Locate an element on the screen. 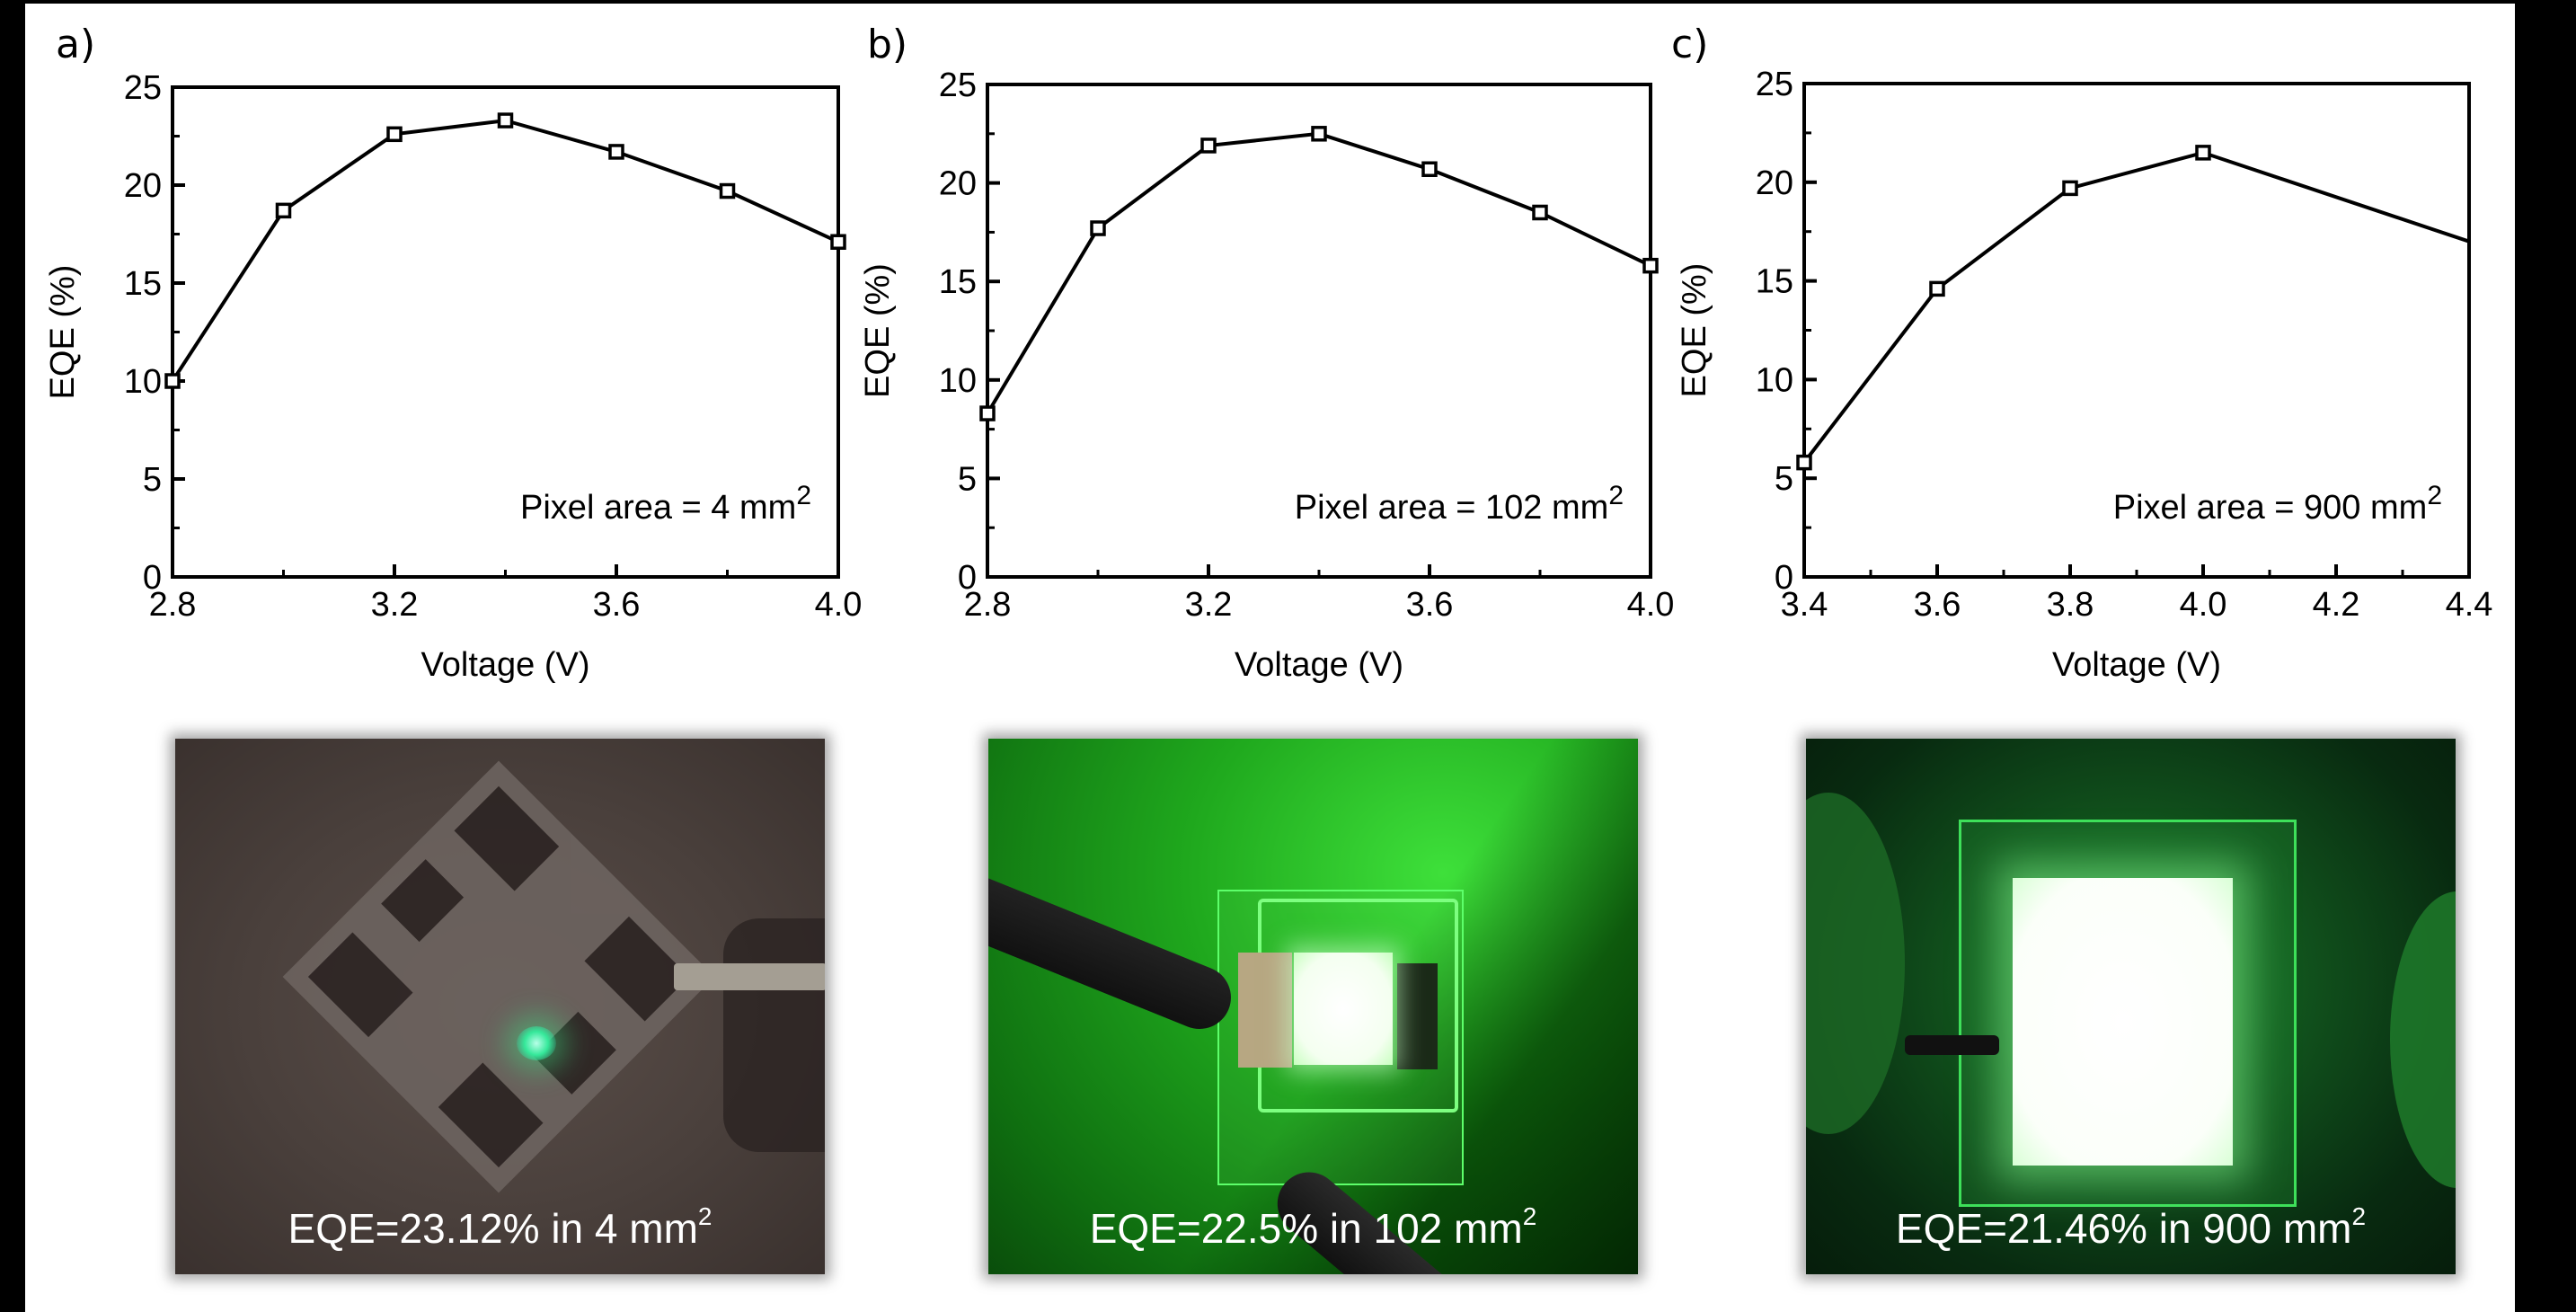  device-photo-900mm2: EQE=21.46% in 900 mm2 is located at coordinates (2131, 1006).